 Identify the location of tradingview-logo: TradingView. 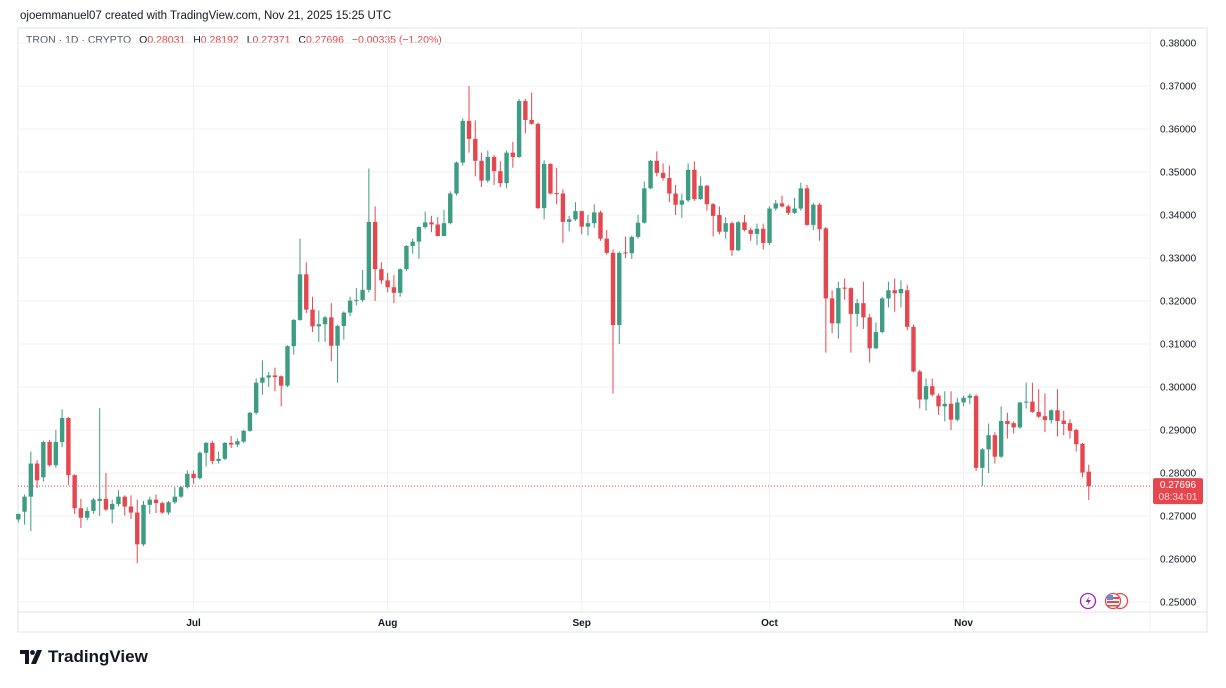
(84, 657).